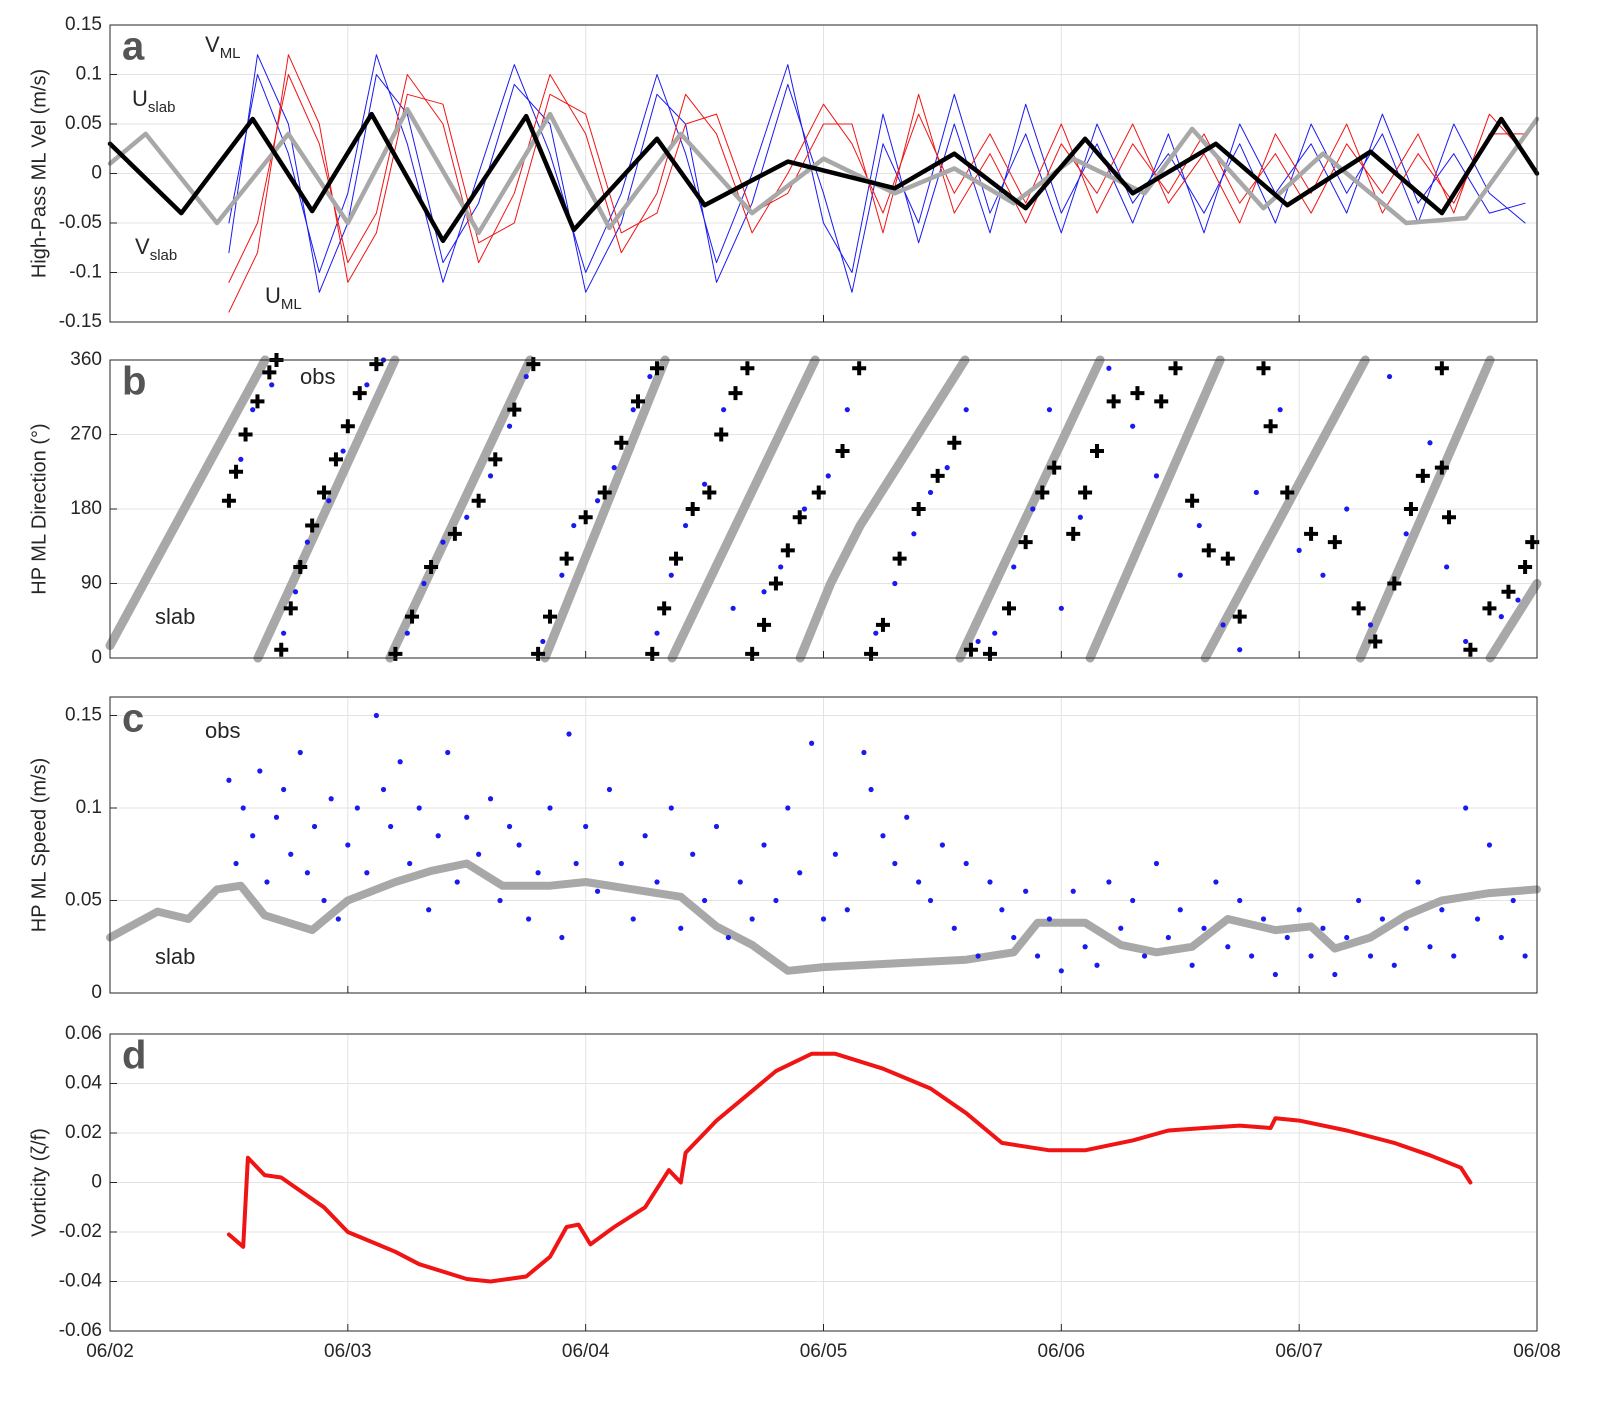 The width and height of the screenshot is (1605, 1406). I want to click on y-tick-label: -0.02, so click(80, 1231).